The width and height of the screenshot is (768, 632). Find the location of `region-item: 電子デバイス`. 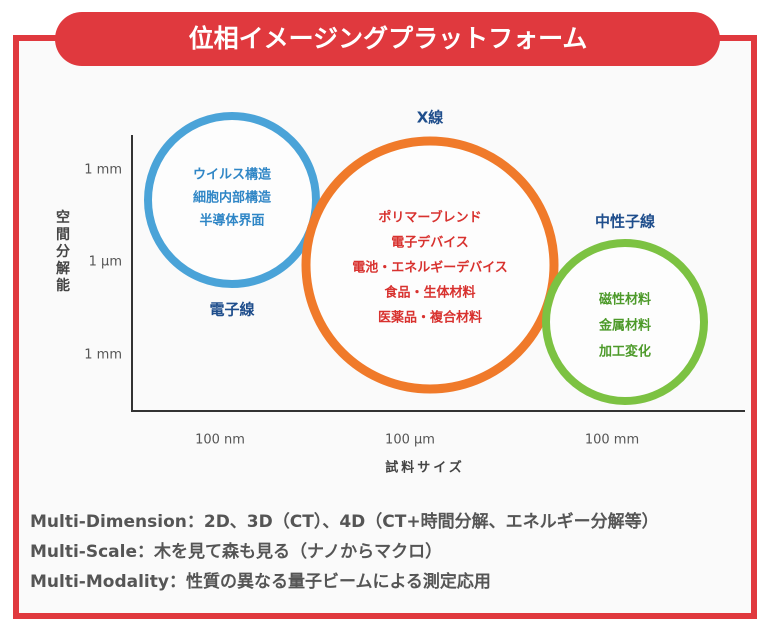

region-item: 電子デバイス is located at coordinates (430, 243).